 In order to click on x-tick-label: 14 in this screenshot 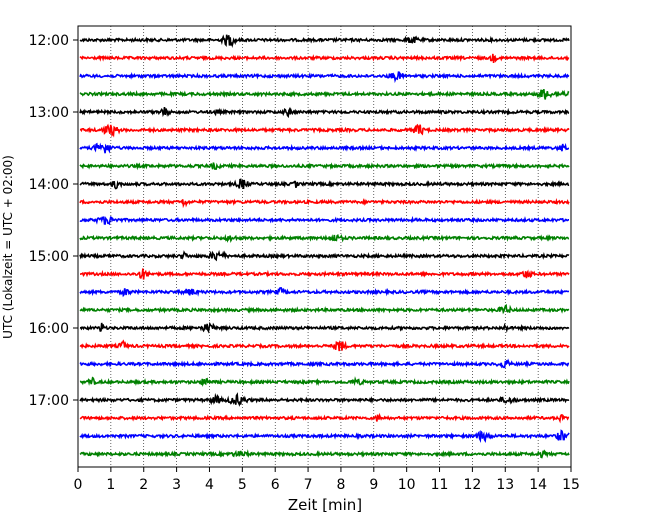, I will do `click(538, 485)`.